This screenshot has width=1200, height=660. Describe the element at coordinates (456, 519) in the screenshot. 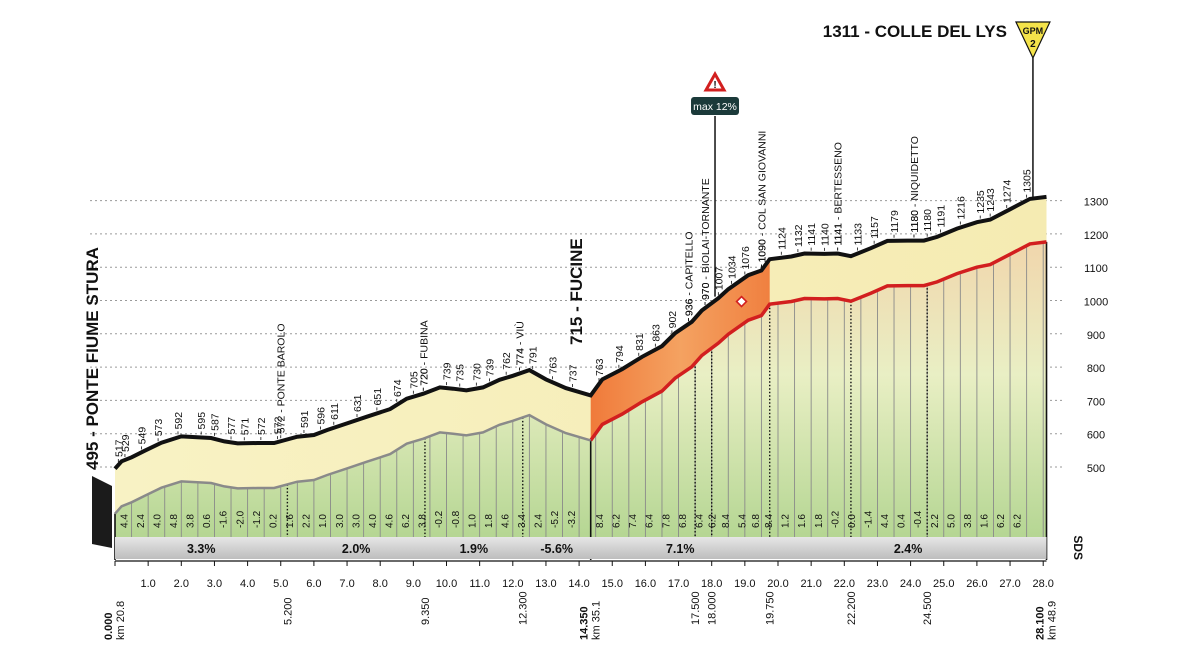

I see `gradient-value: -0.8` at that location.